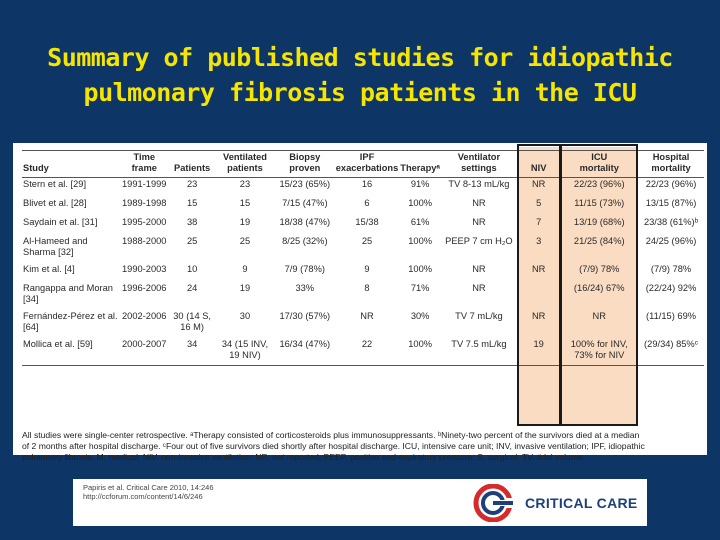 The width and height of the screenshot is (720, 540). What do you see at coordinates (539, 240) in the screenshot?
I see `table-cell: 3` at bounding box center [539, 240].